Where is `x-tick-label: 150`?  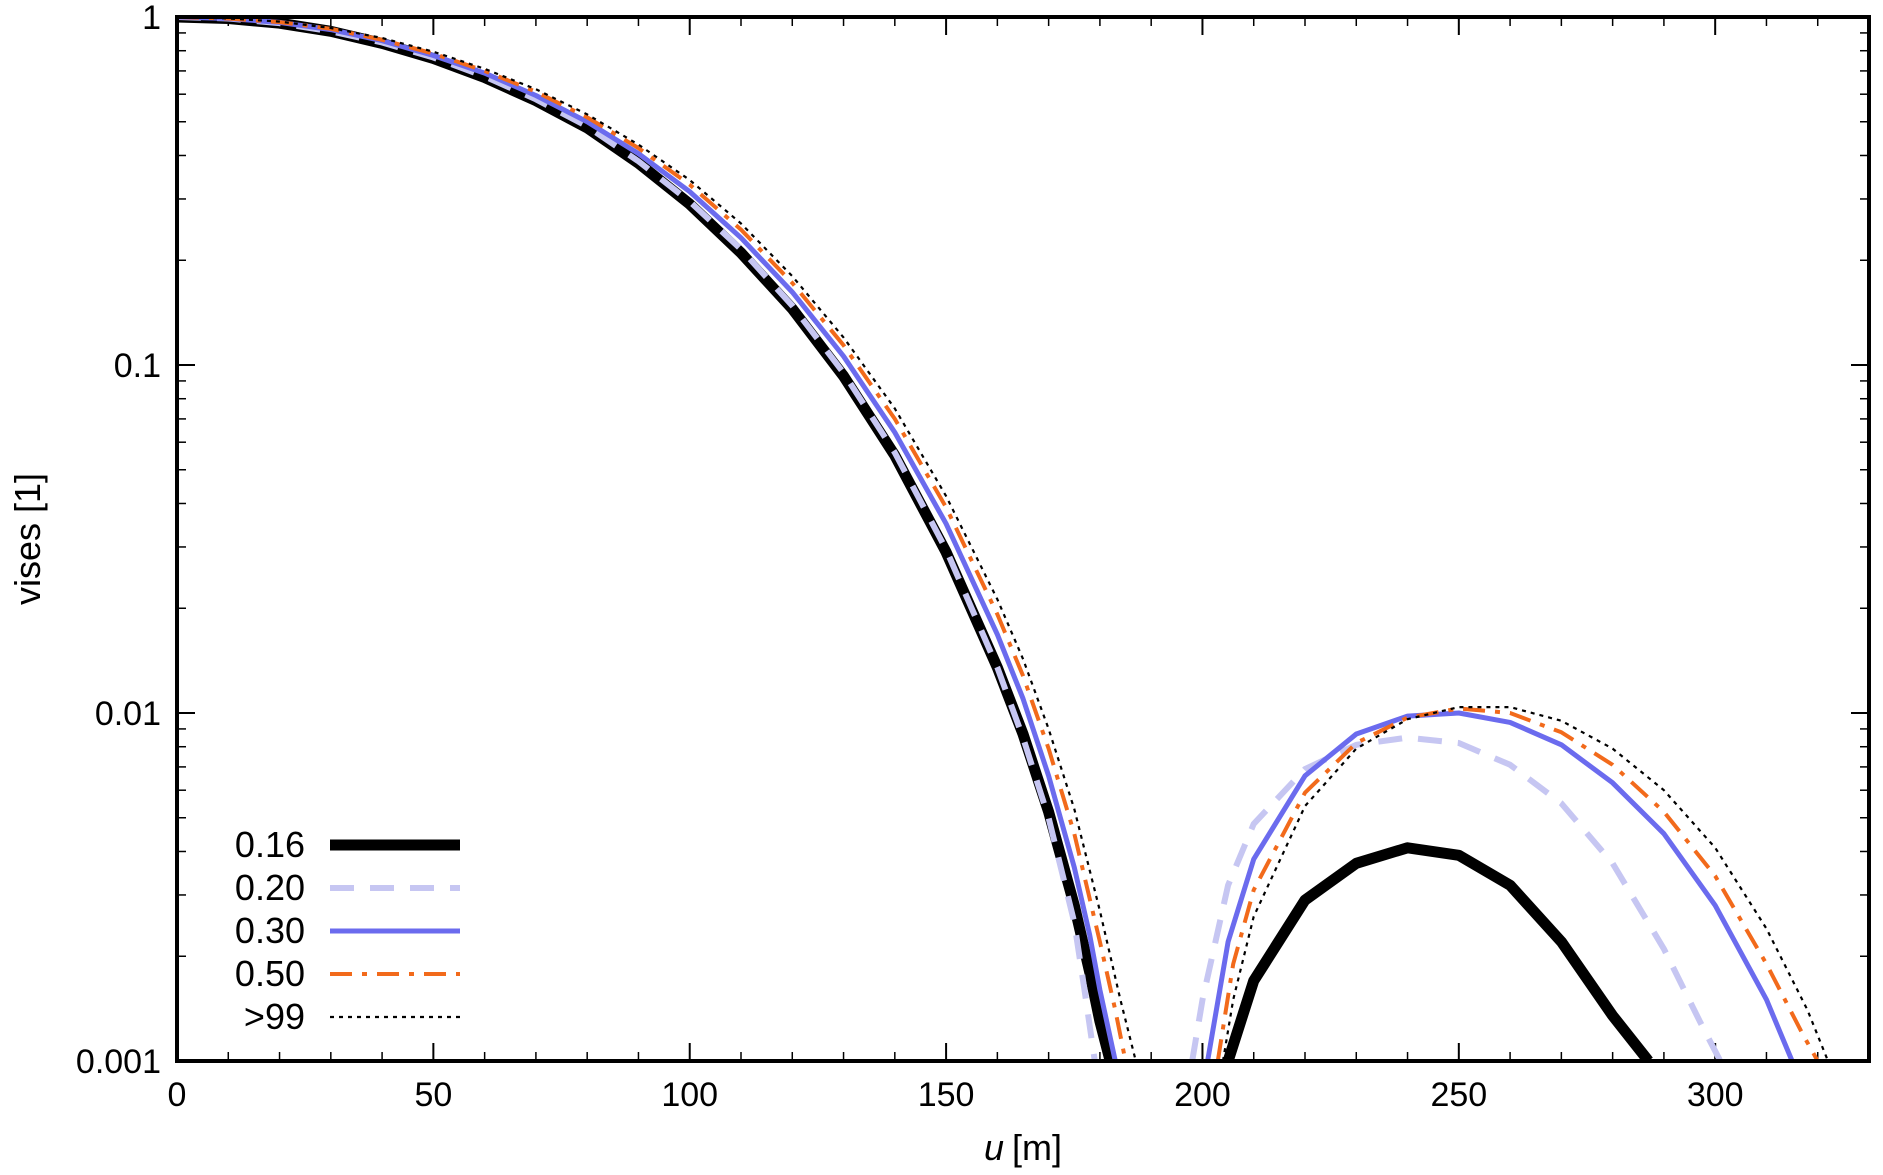
x-tick-label: 150 is located at coordinates (946, 1095).